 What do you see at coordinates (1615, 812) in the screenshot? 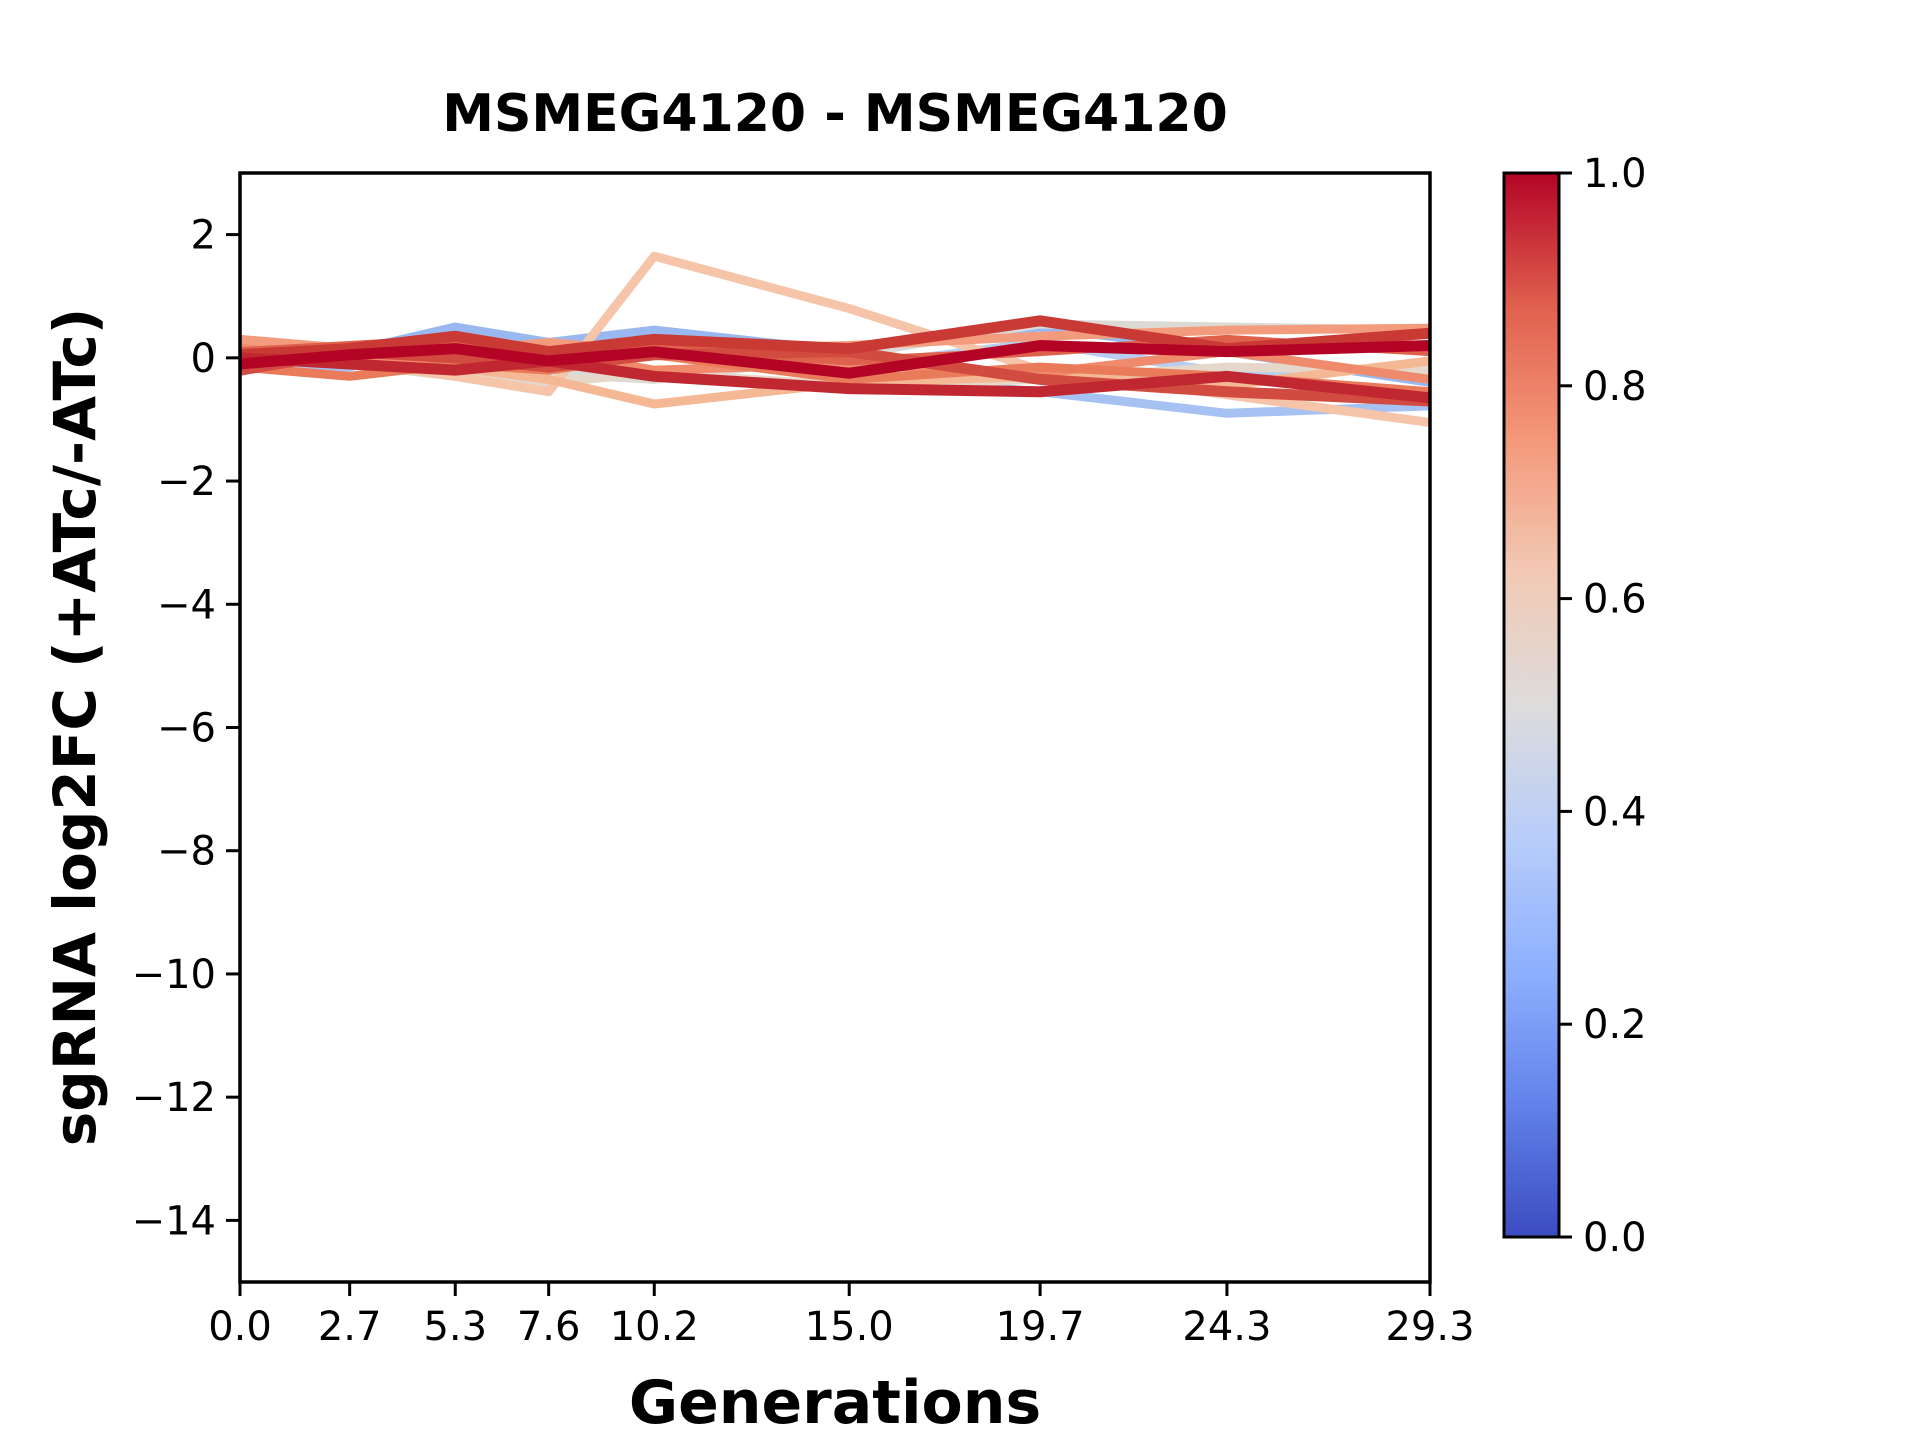
I see `colorbar-tick-label: 0.4` at bounding box center [1615, 812].